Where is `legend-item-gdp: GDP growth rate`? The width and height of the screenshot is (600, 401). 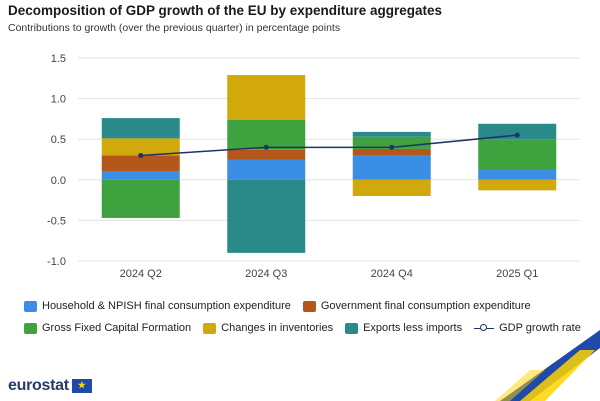
legend-item-gdp: GDP growth rate is located at coordinates (527, 328).